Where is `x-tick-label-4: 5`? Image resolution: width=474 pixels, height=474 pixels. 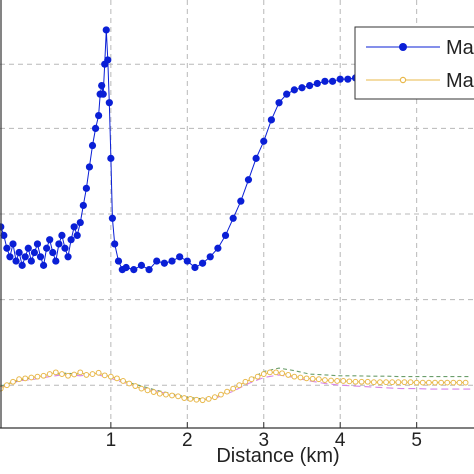 x-tick-label-4: 5 is located at coordinates (416, 440).